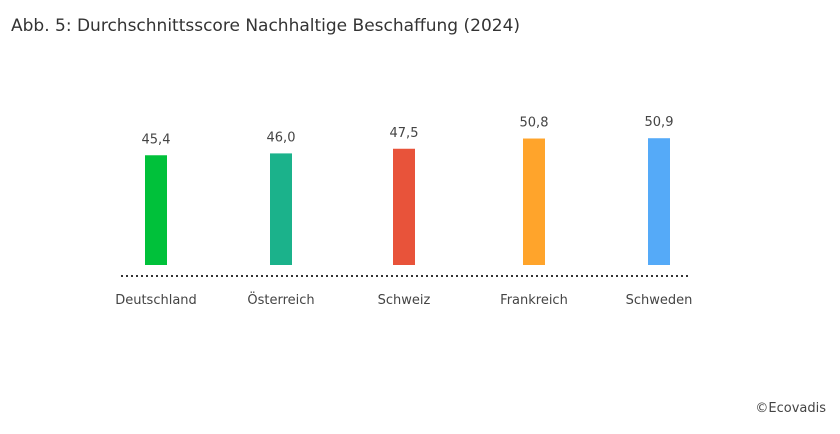  I want to click on data-label: 50,9, so click(659, 122).